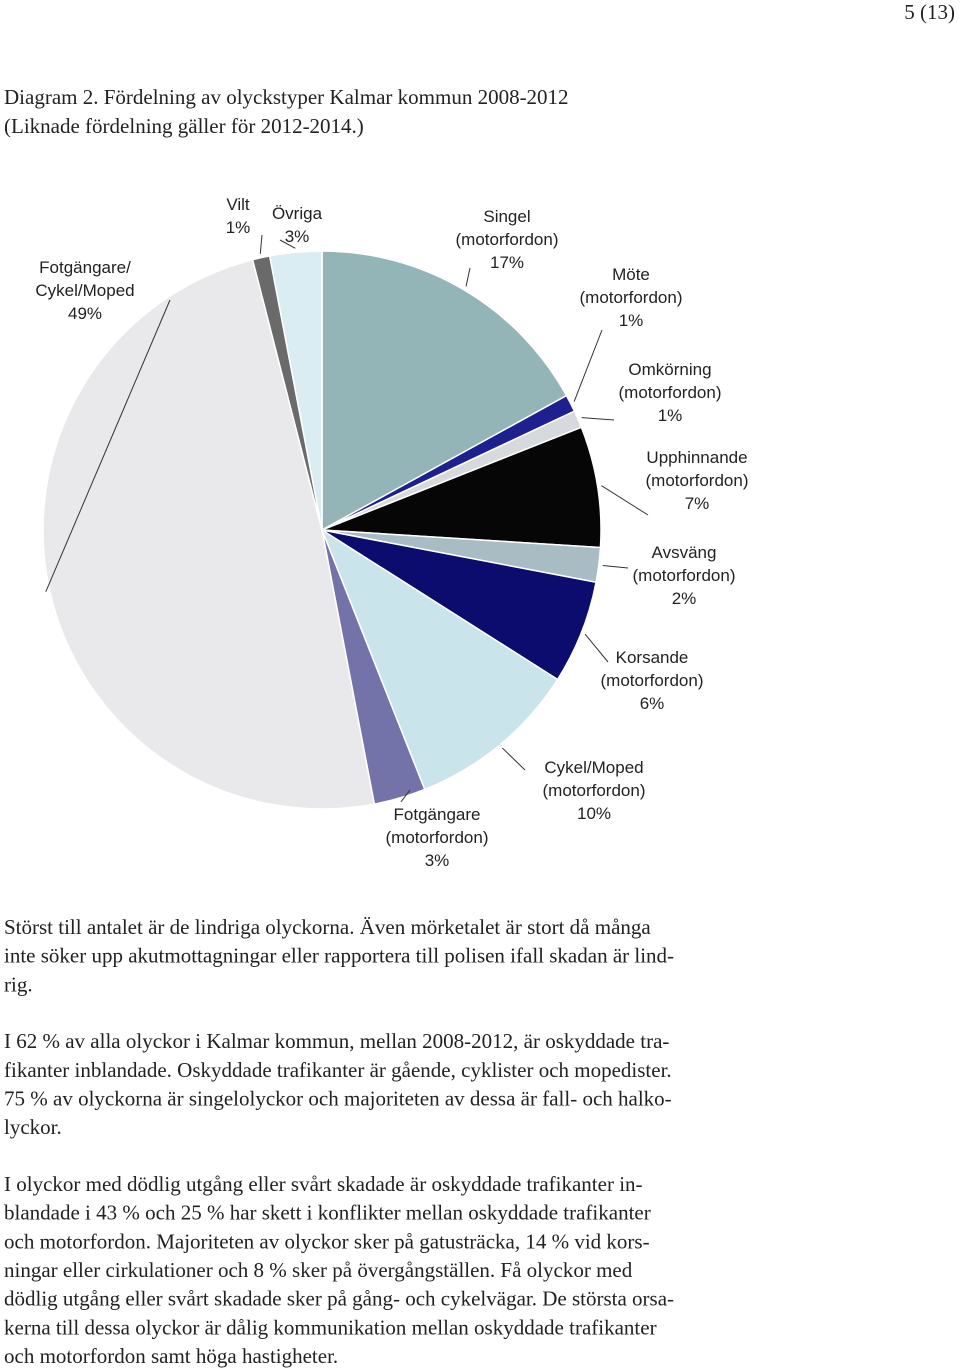  Describe the element at coordinates (171, 1356) in the screenshot. I see `paragraph-line: och motorfordon samt höga hastigheter.` at that location.